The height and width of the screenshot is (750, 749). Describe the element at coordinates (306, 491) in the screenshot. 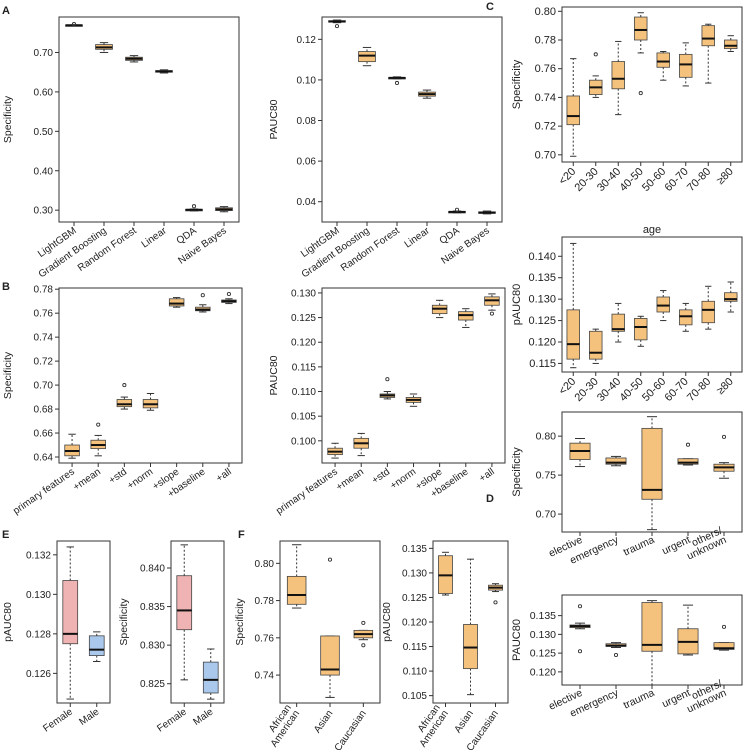

I see `x-tick-label-line-b2: primary features` at that location.